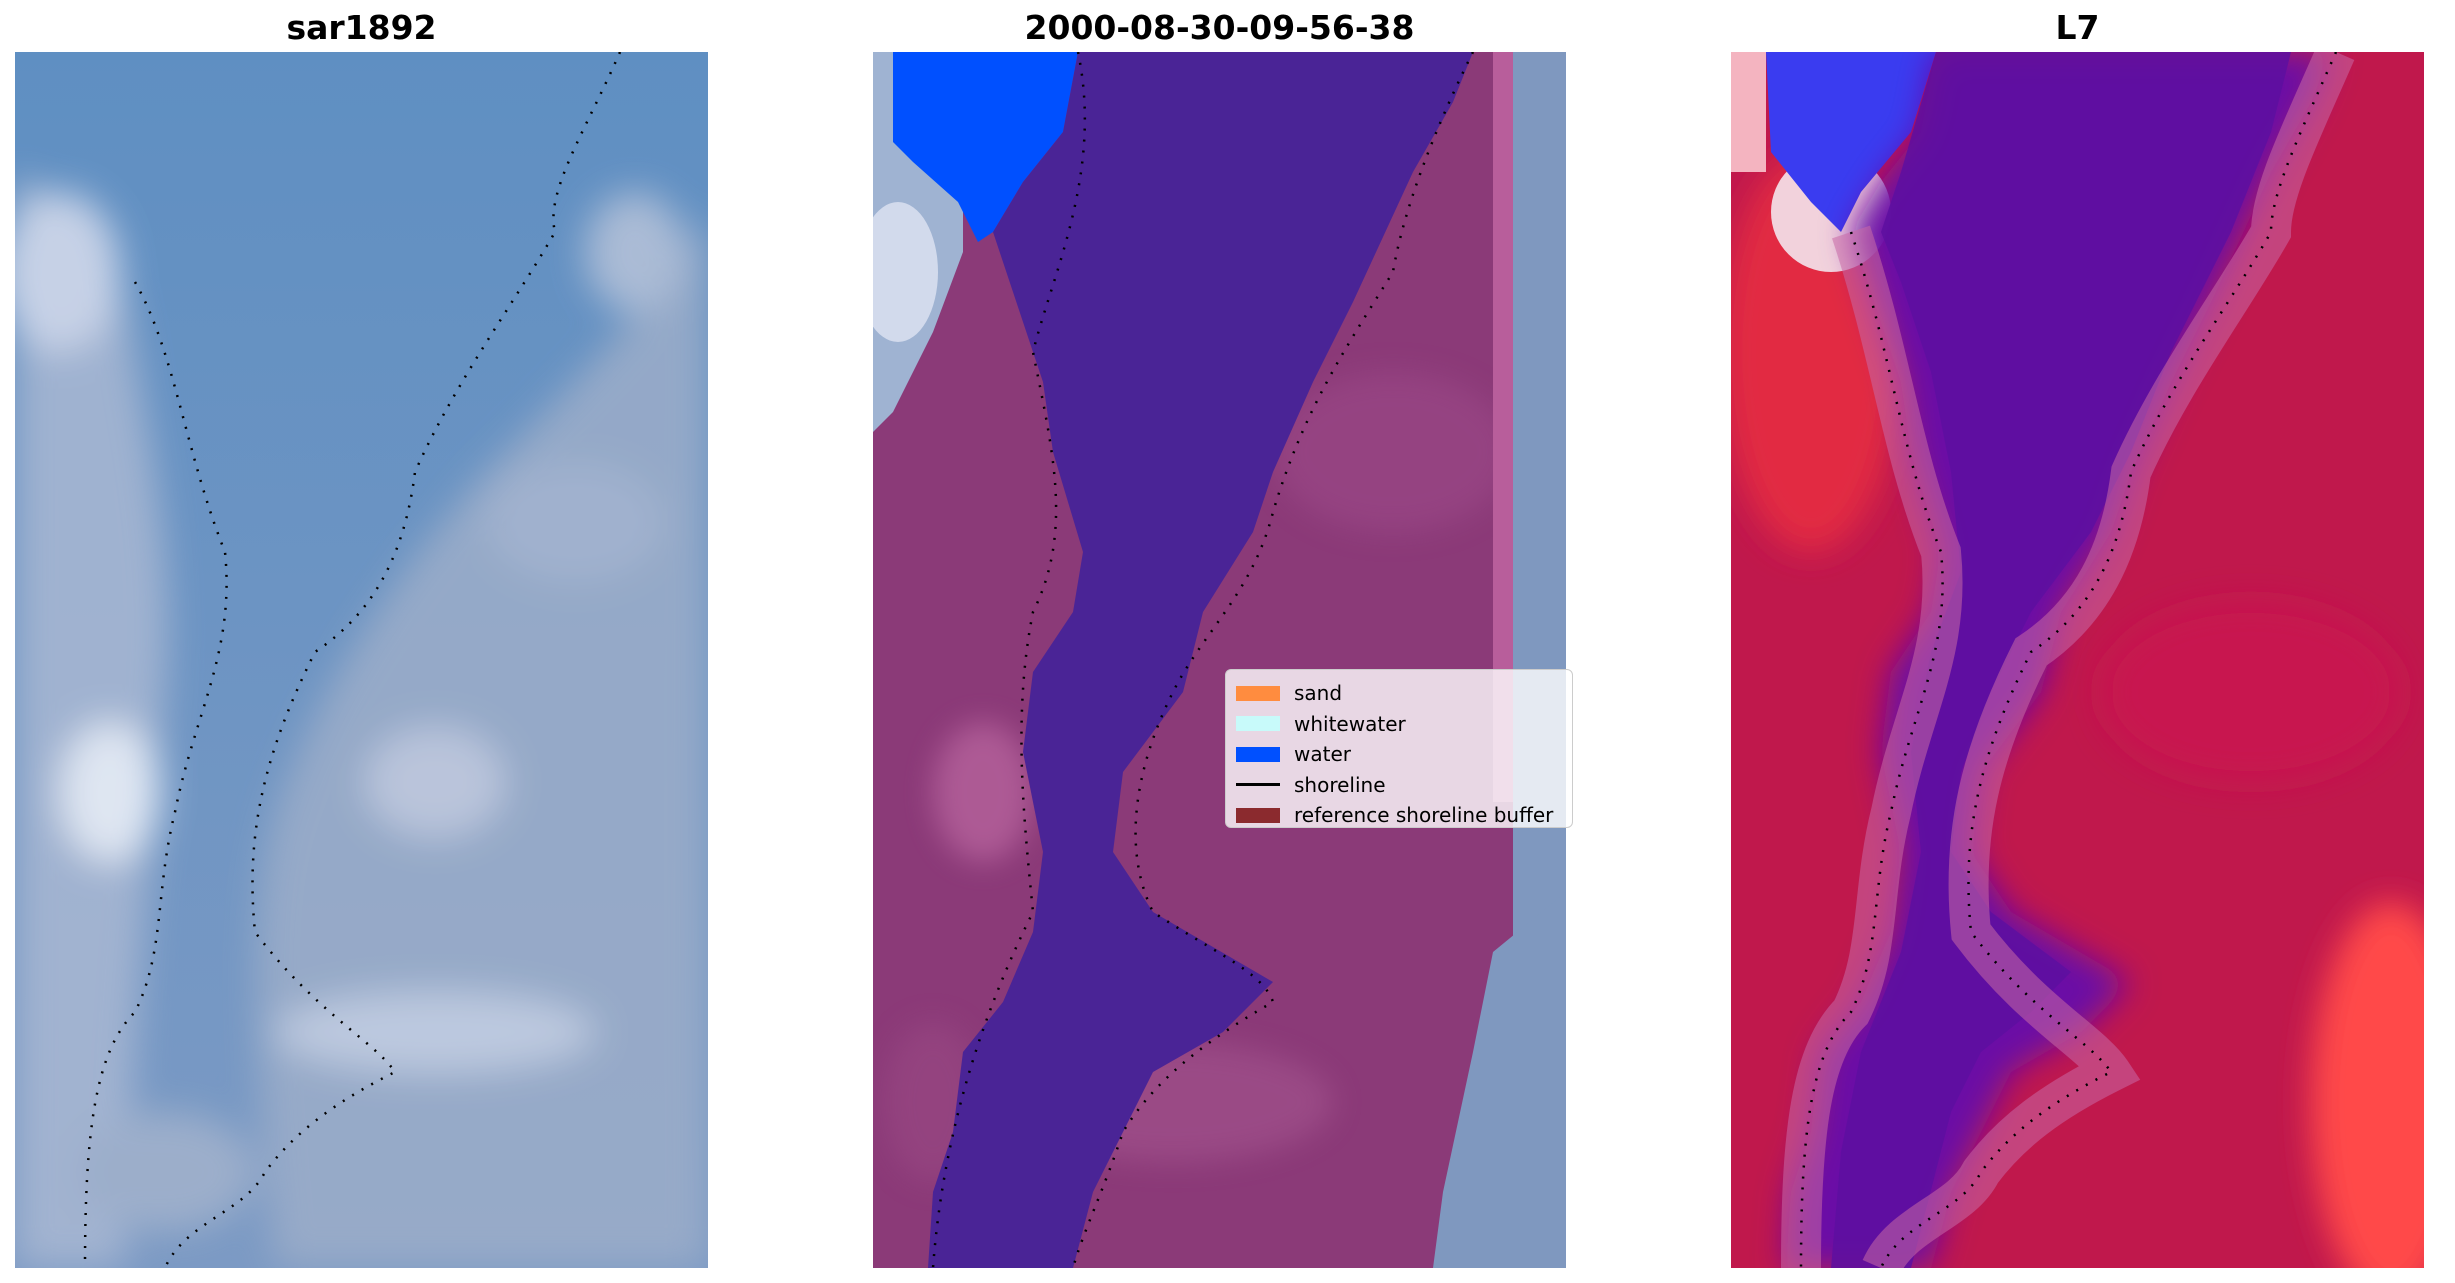 The width and height of the screenshot is (2455, 1283). Describe the element at coordinates (1258, 693) in the screenshot. I see `legend-swatch-sand` at that location.